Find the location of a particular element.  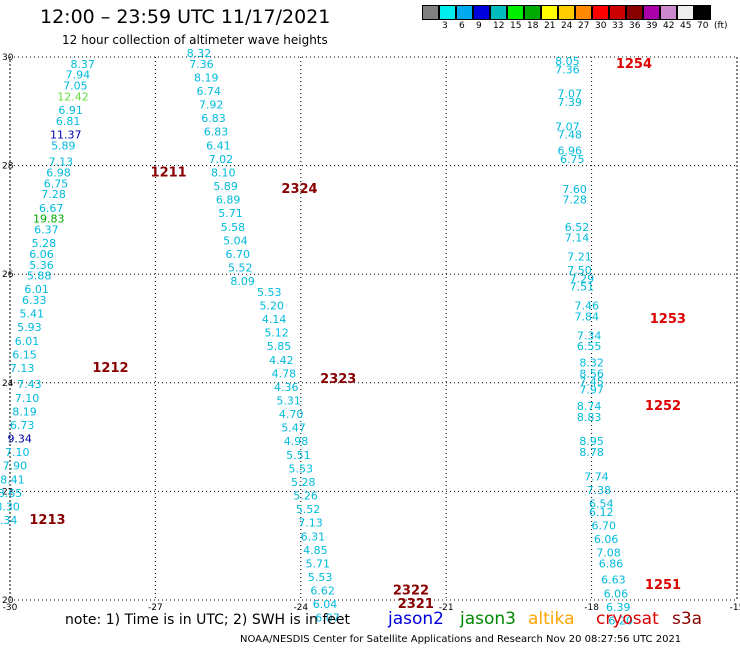

colorbar-label: 18 is located at coordinates (533, 26).